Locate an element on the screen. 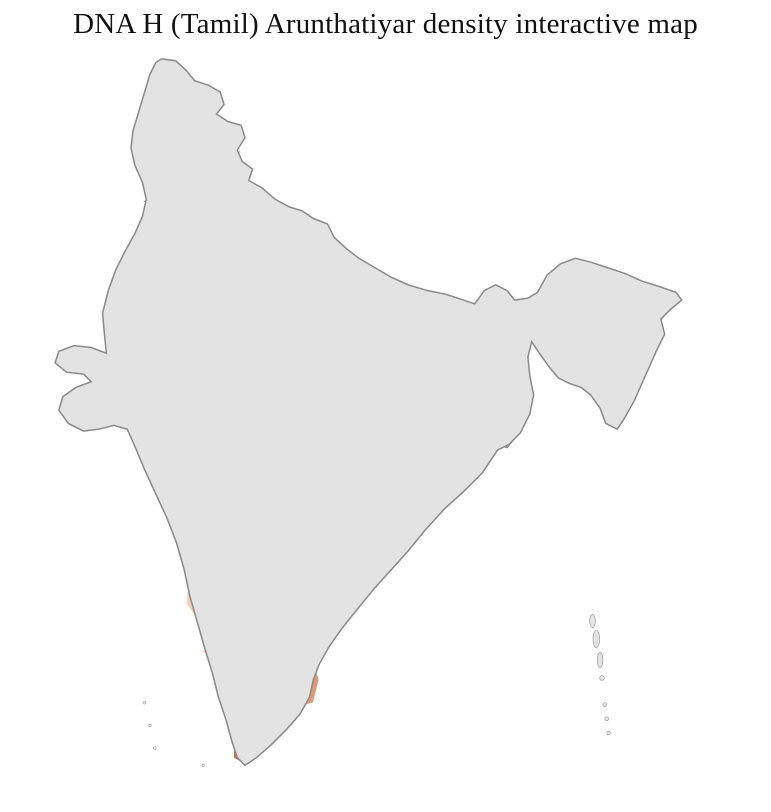 This screenshot has width=771, height=812. lakshadweep-islands is located at coordinates (173, 733).